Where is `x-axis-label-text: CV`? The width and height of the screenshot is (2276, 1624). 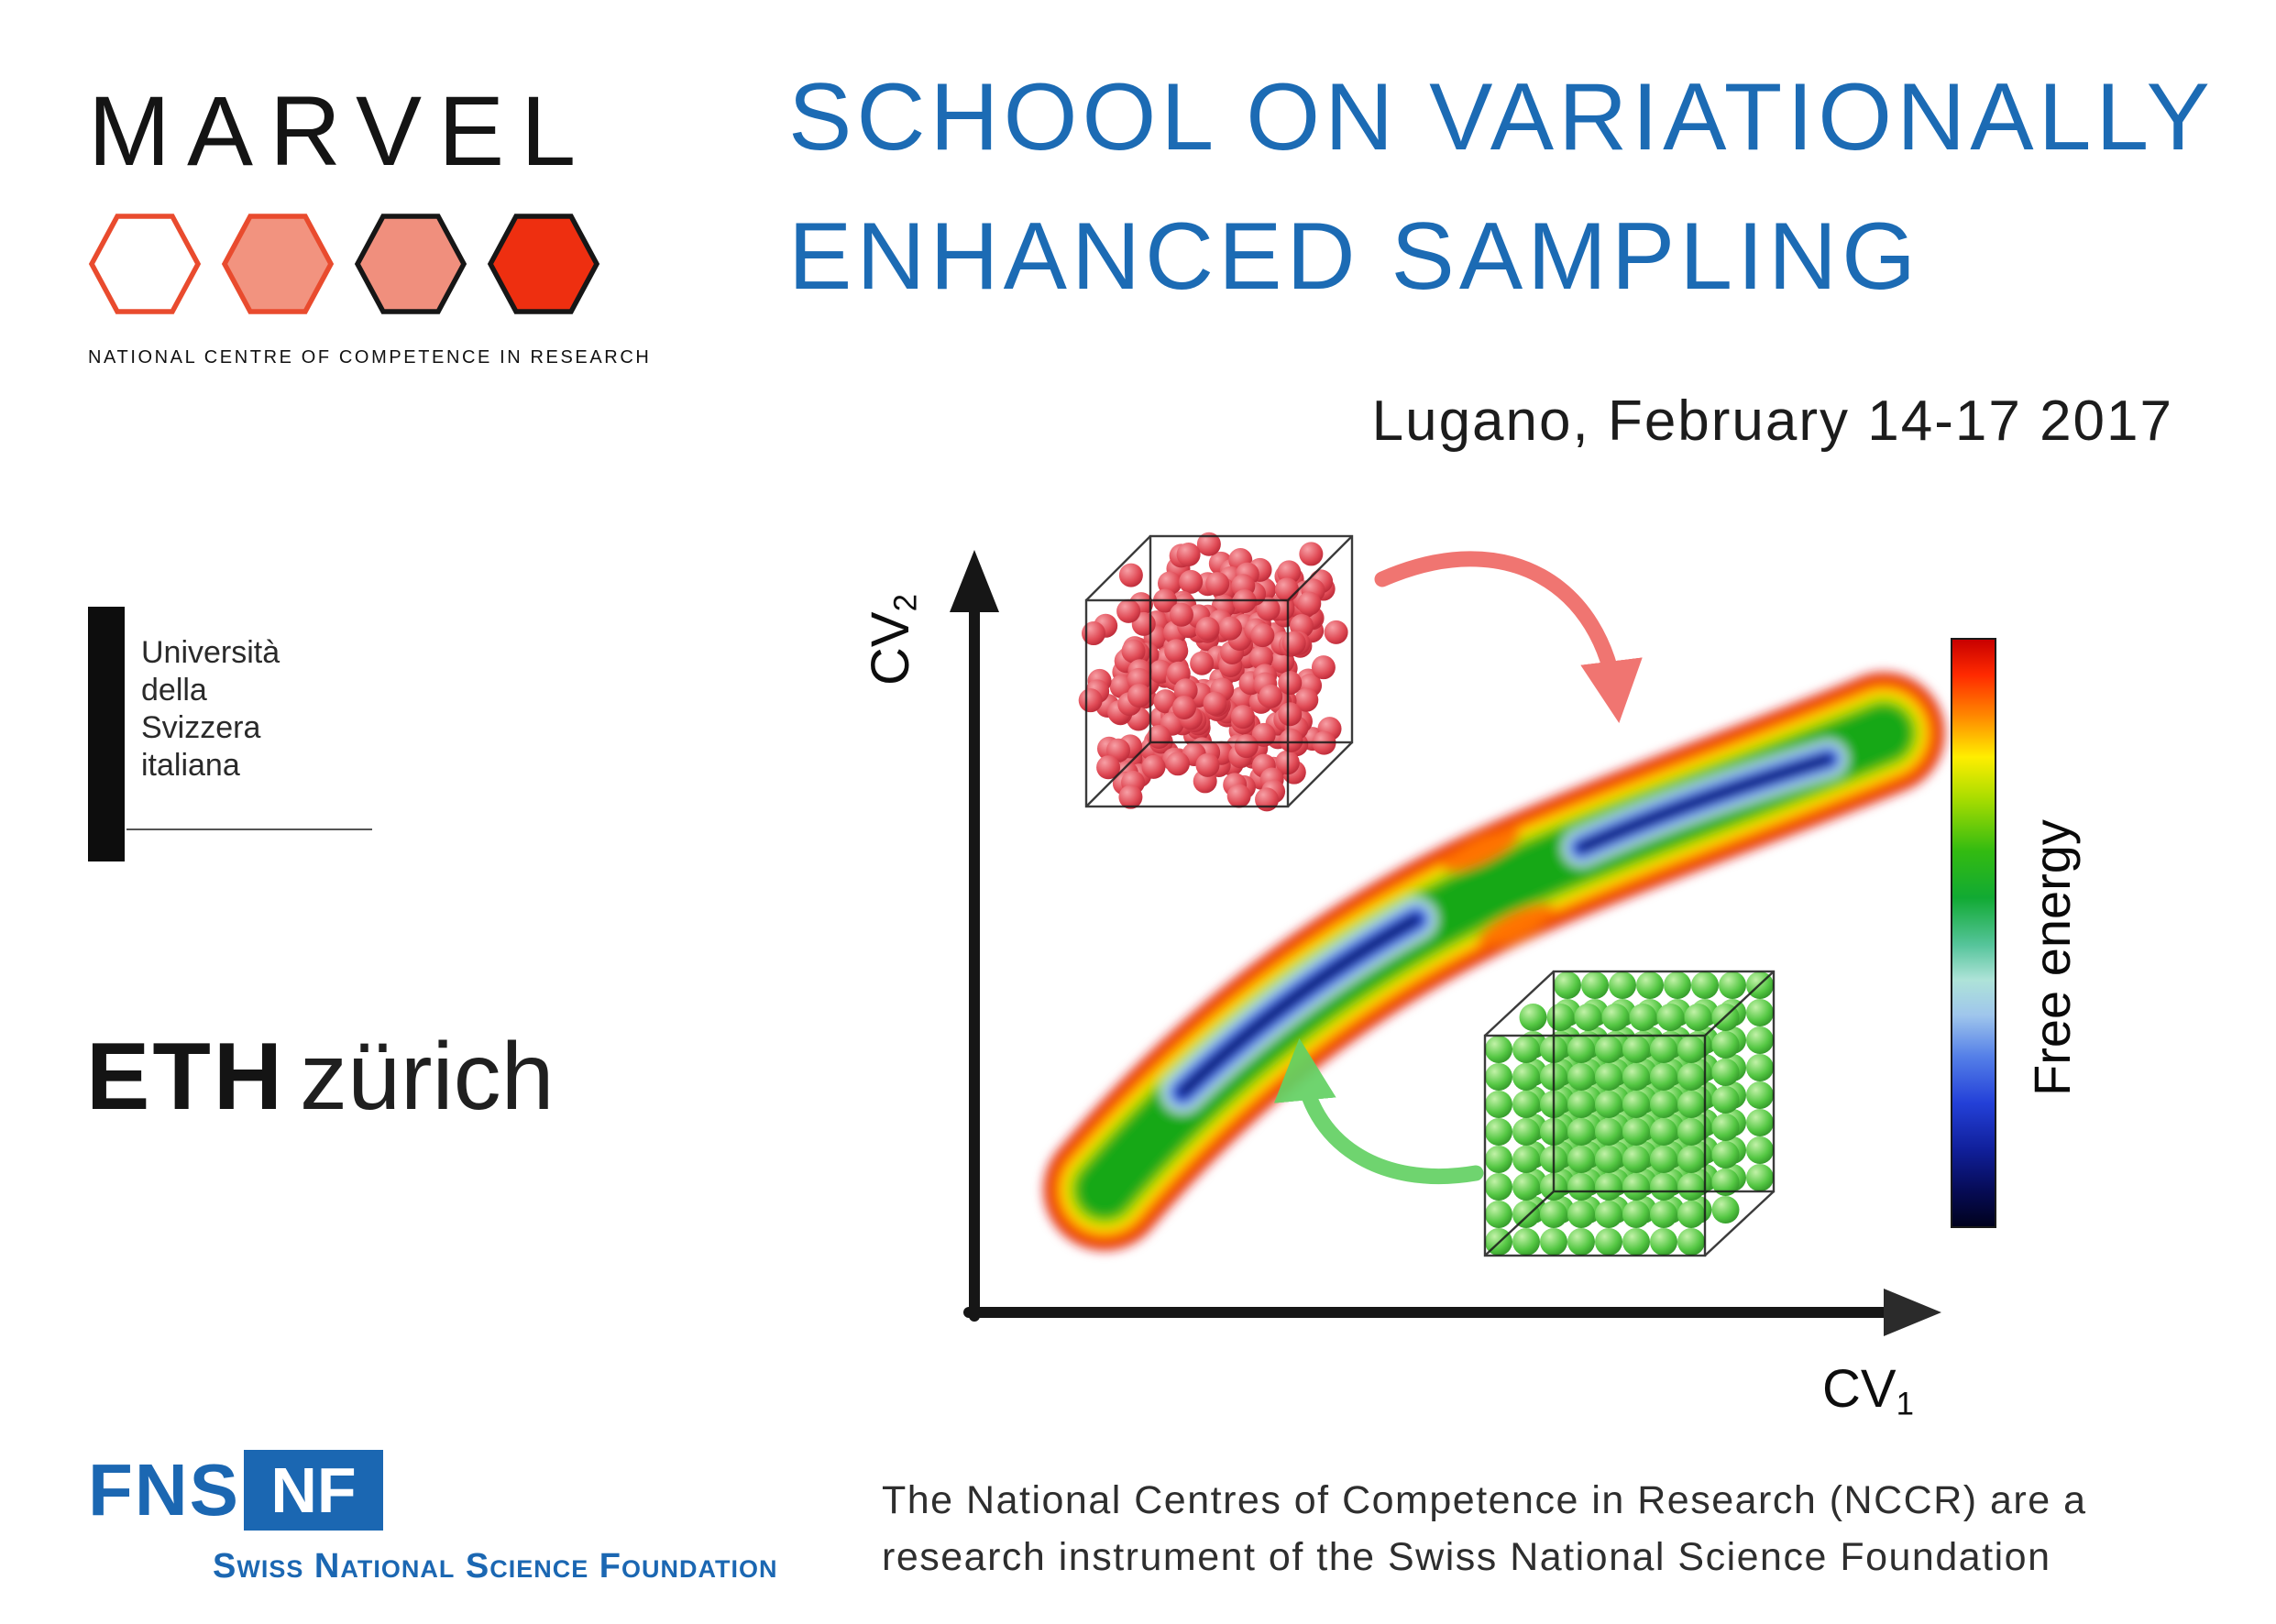
x-axis-label-text: CV is located at coordinates (1859, 1389).